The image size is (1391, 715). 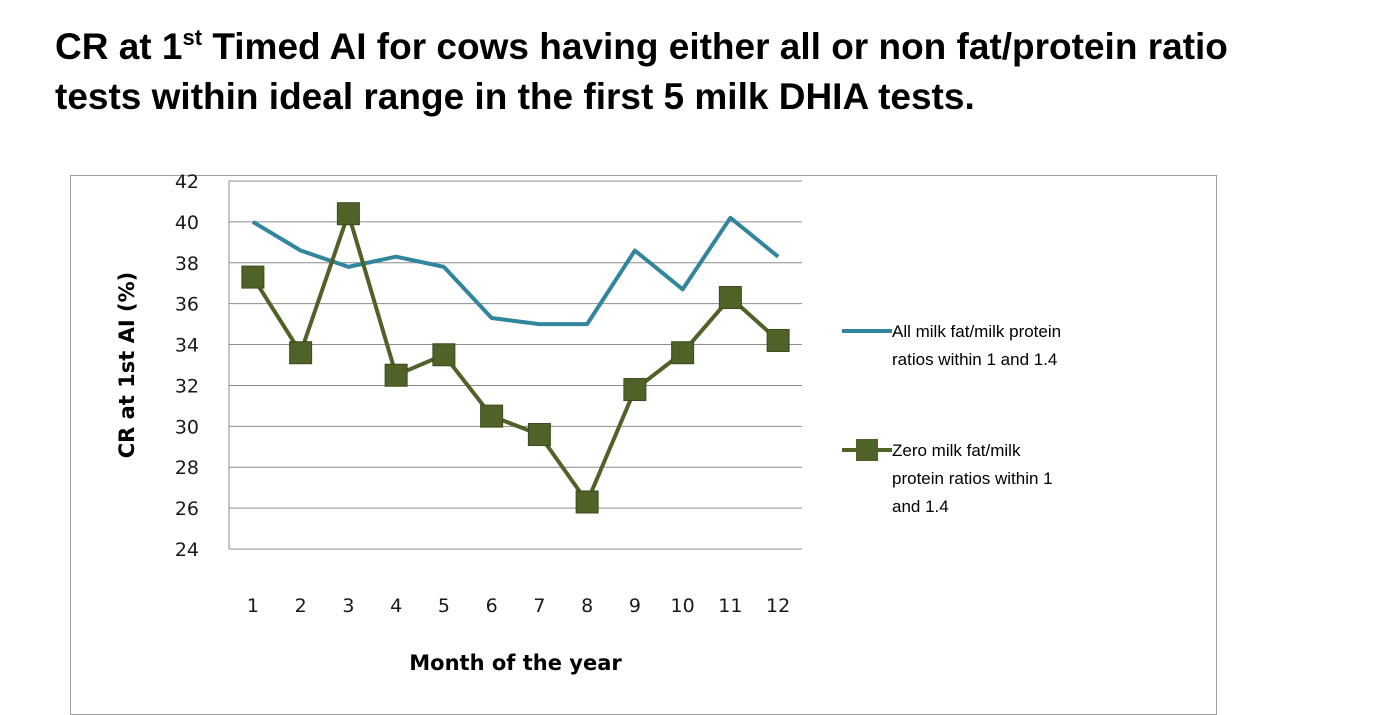 What do you see at coordinates (187, 550) in the screenshot?
I see `y-tick-label: 24` at bounding box center [187, 550].